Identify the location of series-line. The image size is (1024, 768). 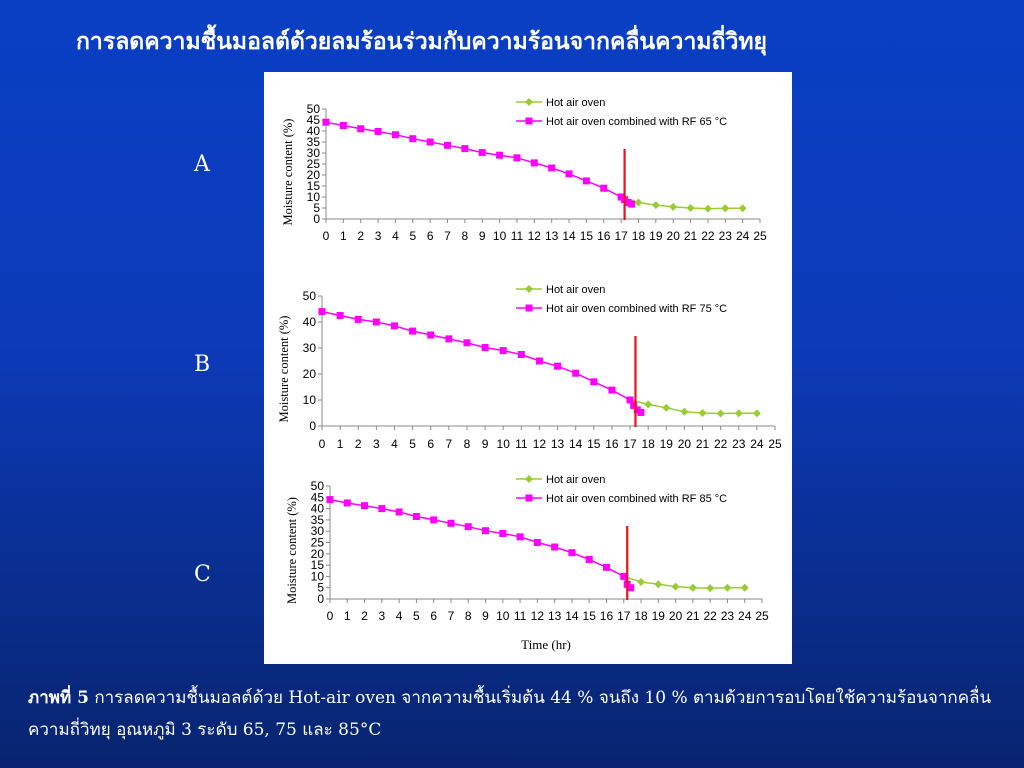
(481, 362).